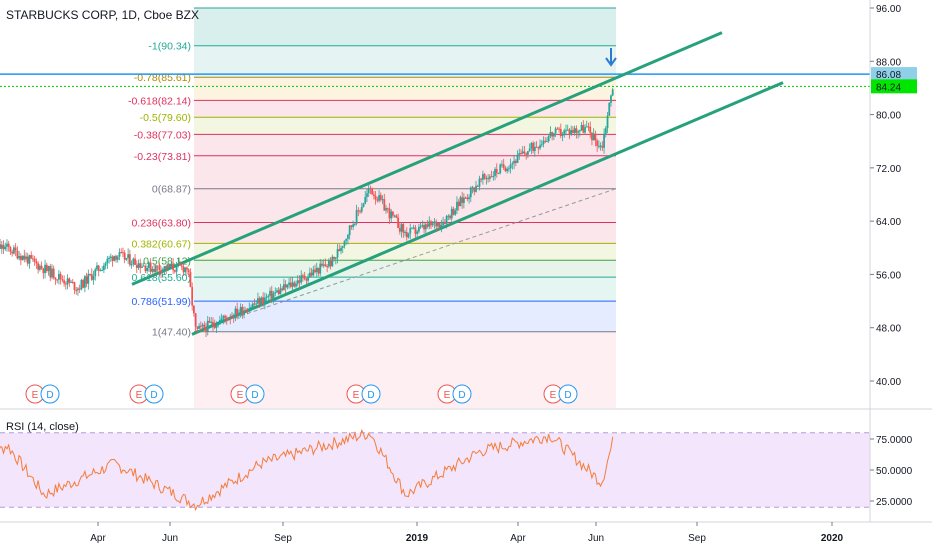 The height and width of the screenshot is (550, 932). What do you see at coordinates (894, 440) in the screenshot?
I see `rsi-tick-label: 75.0000` at bounding box center [894, 440].